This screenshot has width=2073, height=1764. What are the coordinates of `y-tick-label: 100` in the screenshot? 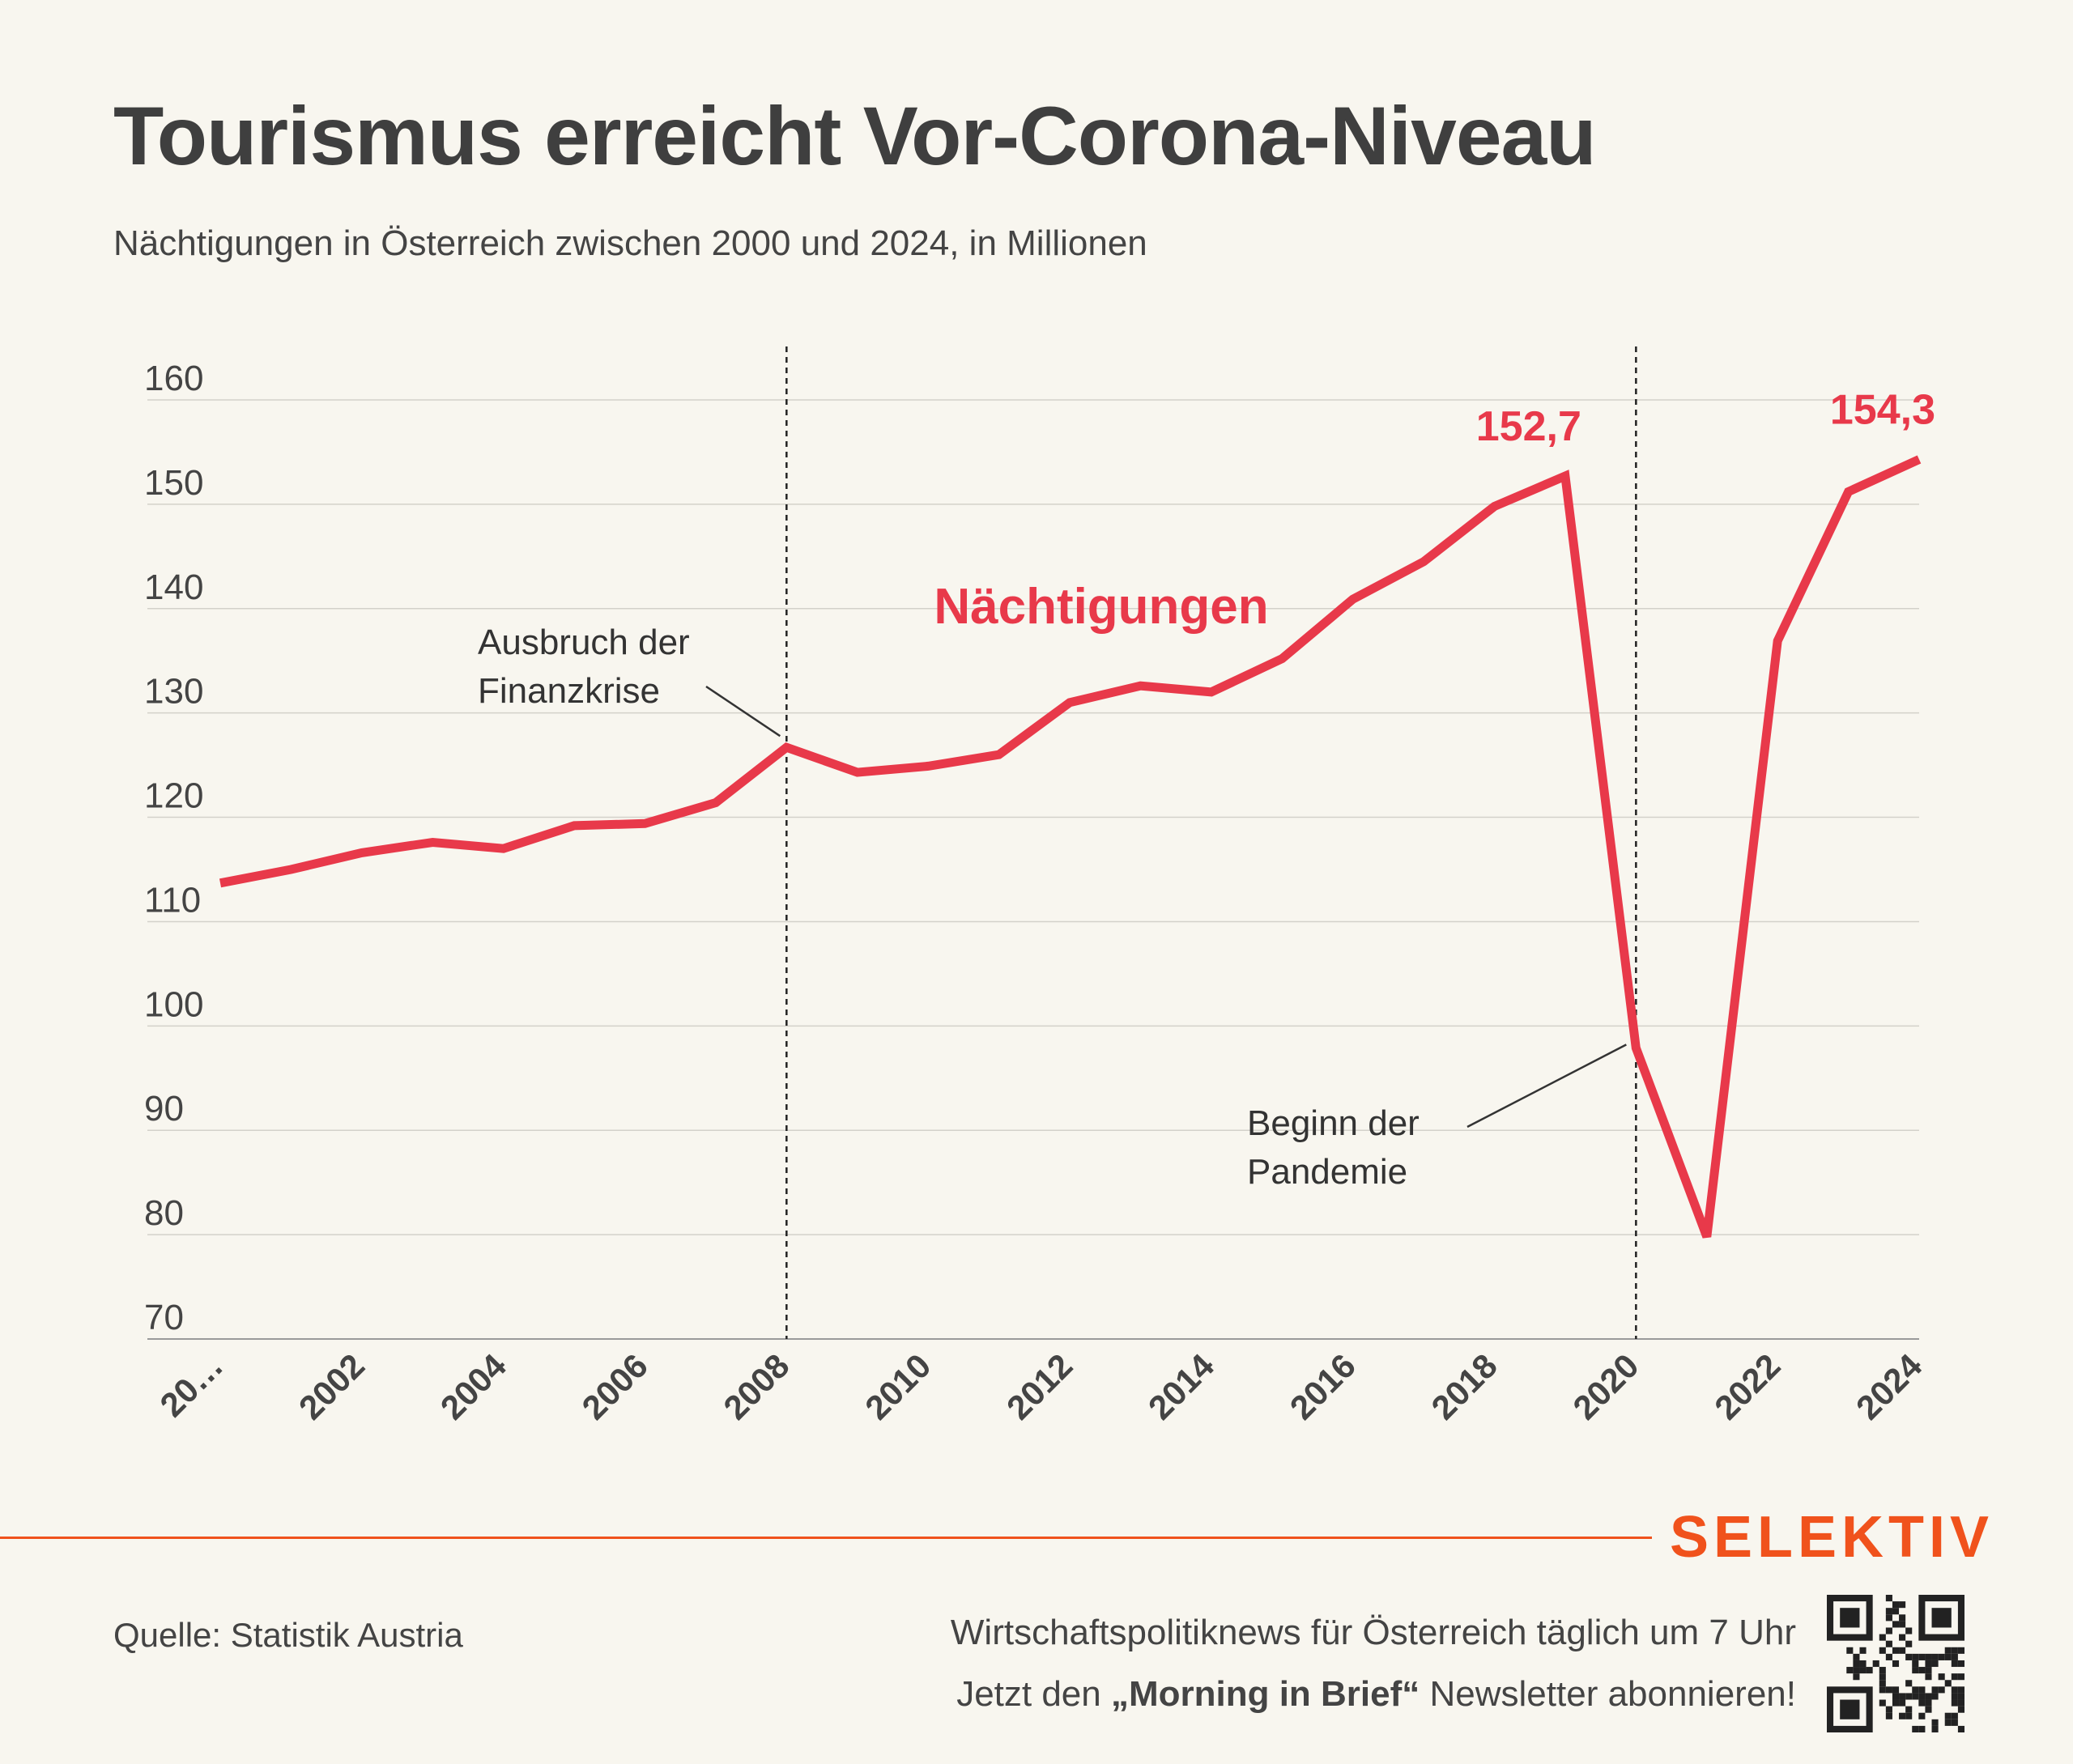 It's located at (174, 1004).